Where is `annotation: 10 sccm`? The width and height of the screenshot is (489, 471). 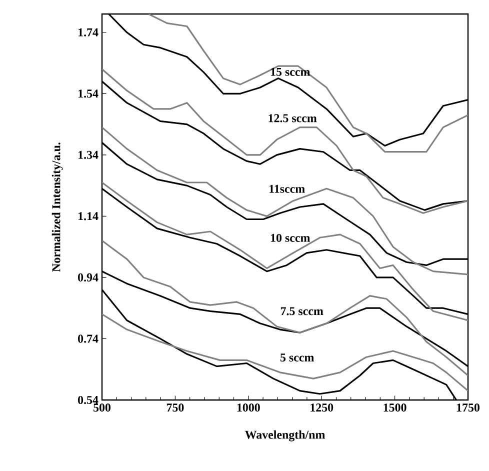
annotation: 10 sccm is located at coordinates (290, 238).